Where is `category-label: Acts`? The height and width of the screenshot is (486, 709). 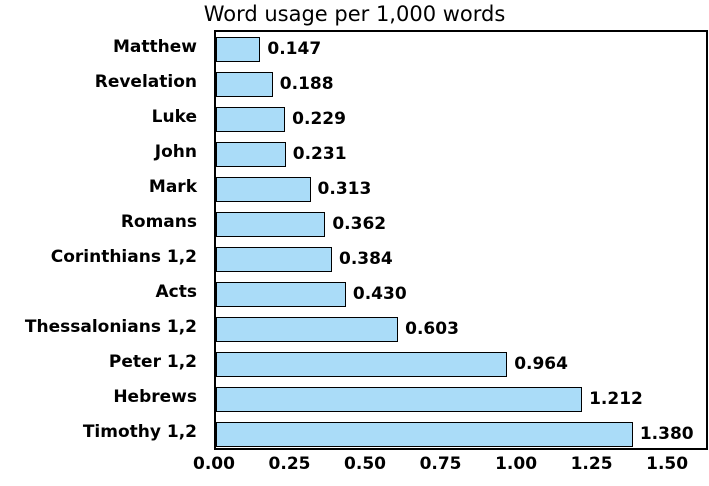
category-label: Acts is located at coordinates (176, 291).